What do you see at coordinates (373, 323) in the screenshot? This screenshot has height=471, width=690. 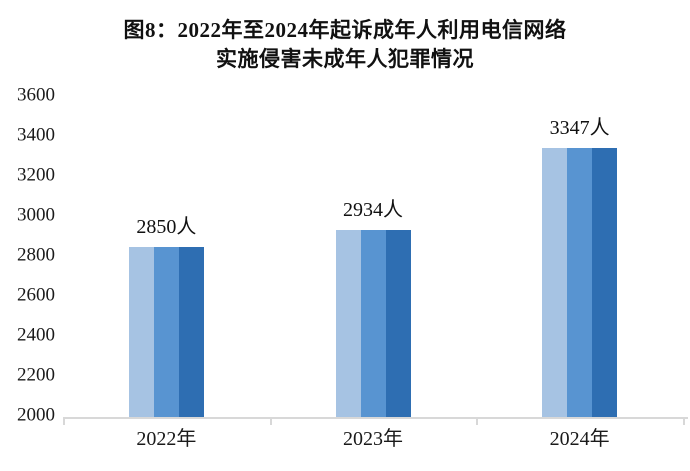 I see `bar-2023` at bounding box center [373, 323].